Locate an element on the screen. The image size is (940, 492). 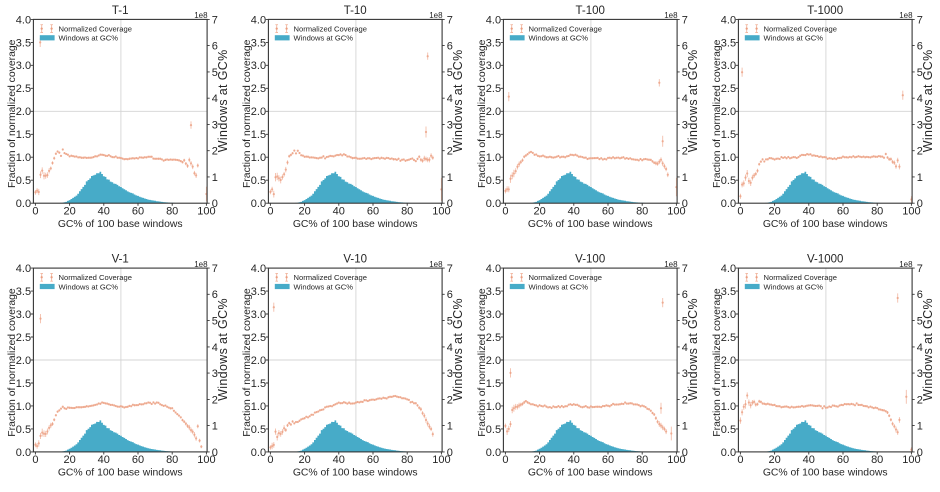
svg-text: T-1 is located at coordinates (120, 11).